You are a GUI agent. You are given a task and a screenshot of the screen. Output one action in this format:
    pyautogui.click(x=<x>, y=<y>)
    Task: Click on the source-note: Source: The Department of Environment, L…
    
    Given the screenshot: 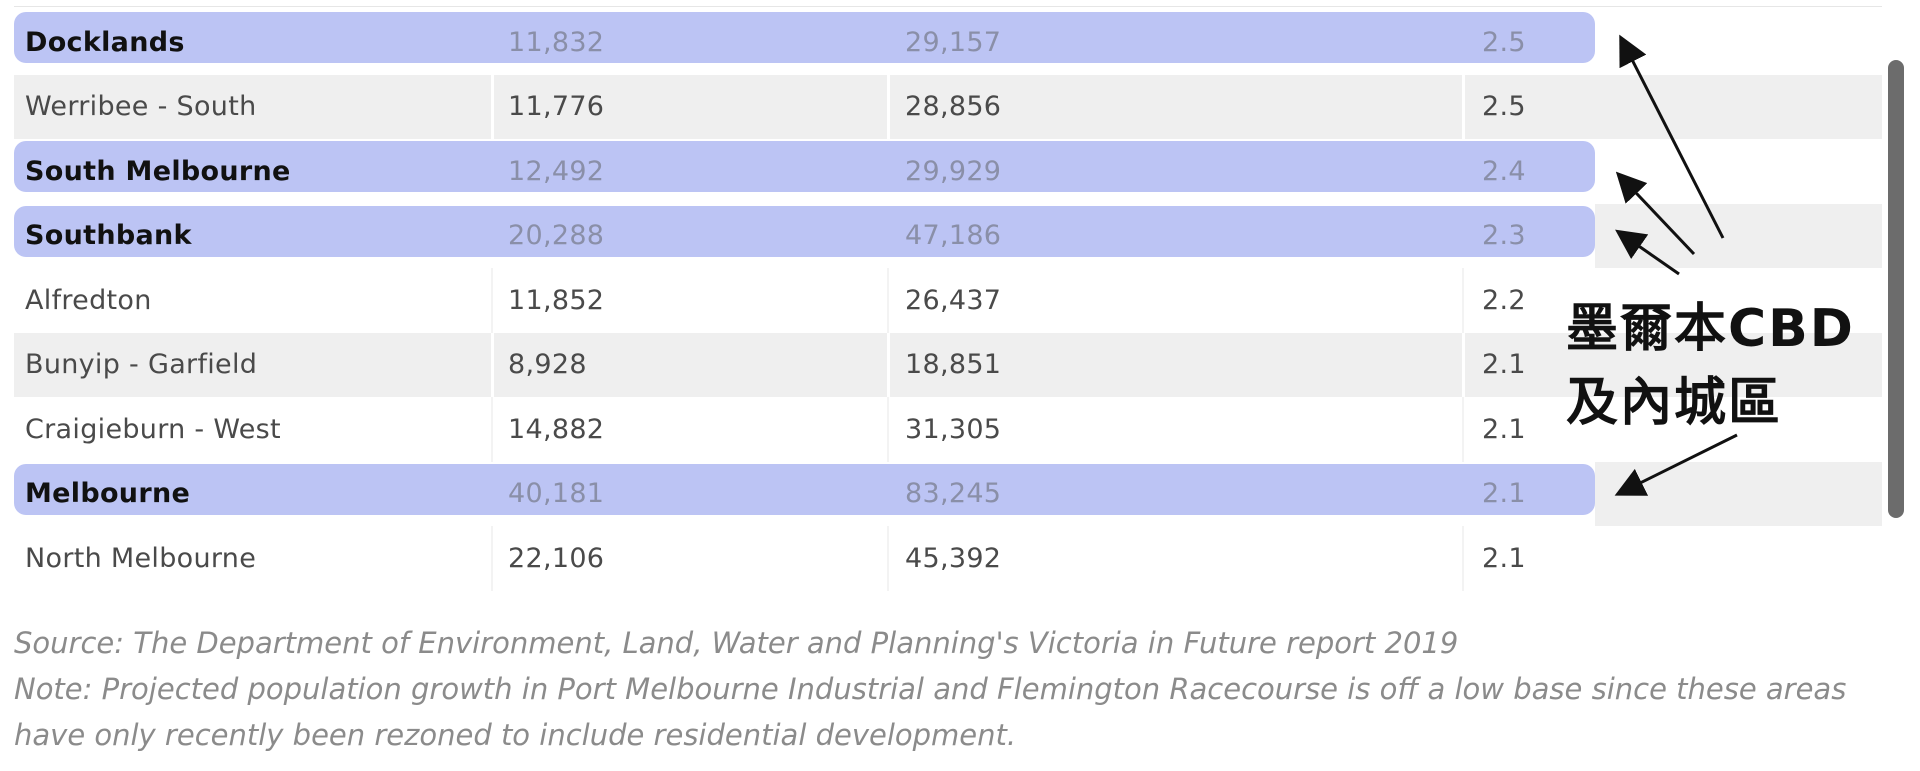 What is the action you would take?
    pyautogui.click(x=736, y=643)
    